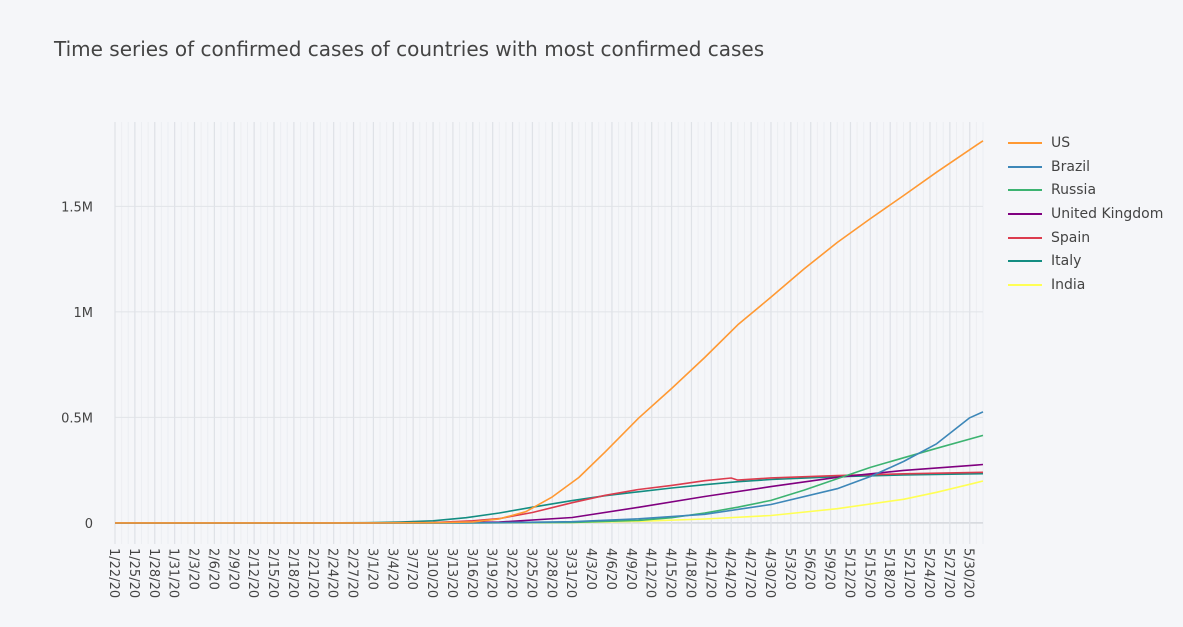 This screenshot has width=1183, height=627. Describe the element at coordinates (371, 569) in the screenshot. I see `x-tick-label: 3/1/20` at that location.